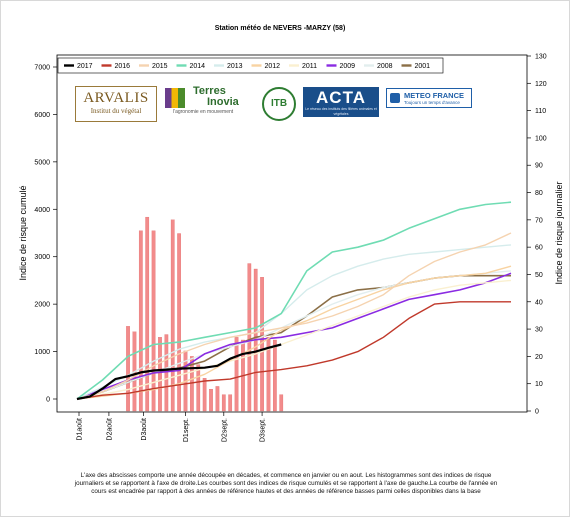 This screenshot has width=570, height=517. What do you see at coordinates (539, 384) in the screenshot?
I see `y-right-tick-label: 10` at bounding box center [539, 384].